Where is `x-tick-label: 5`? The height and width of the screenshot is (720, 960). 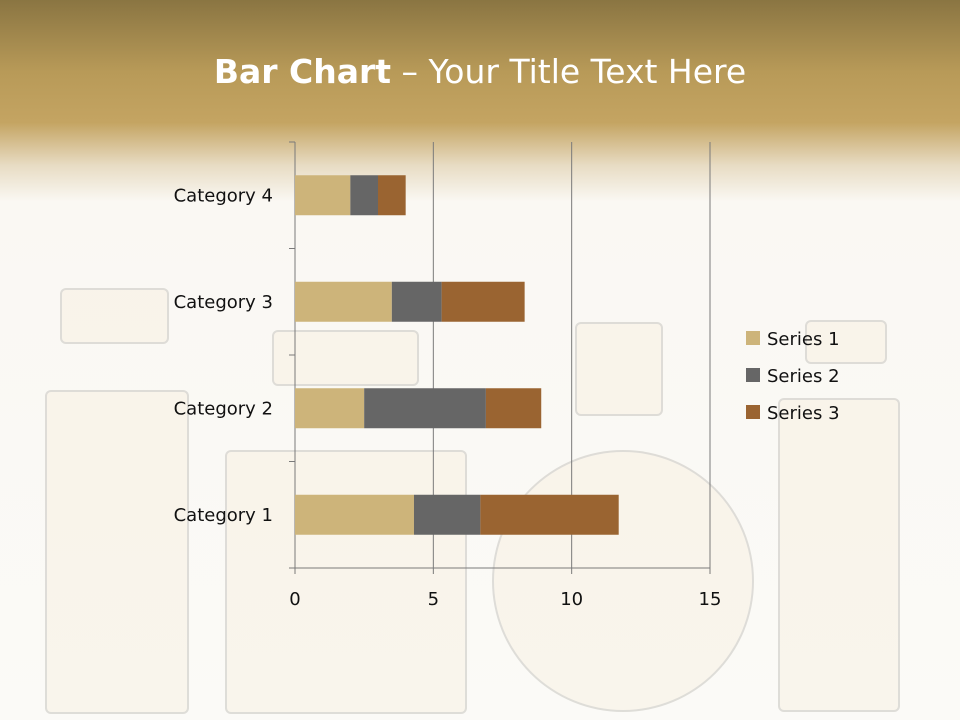
x-tick-label: 5 is located at coordinates (433, 599).